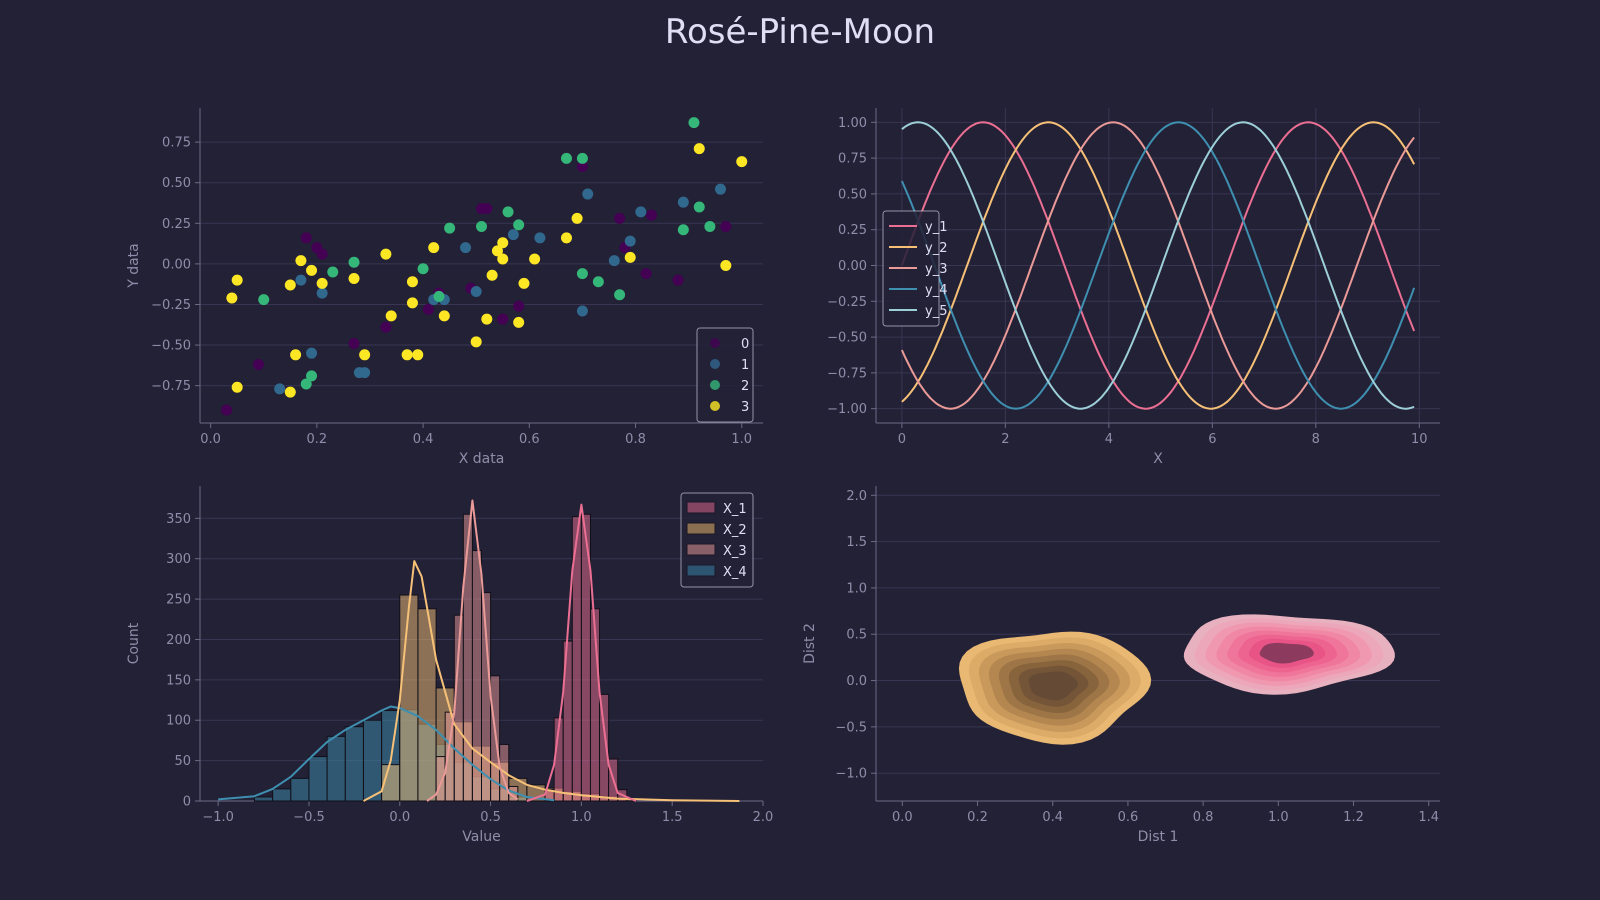 The width and height of the screenshot is (1600, 900). Describe the element at coordinates (763, 817) in the screenshot. I see `x-tick-label: 2.0` at that location.